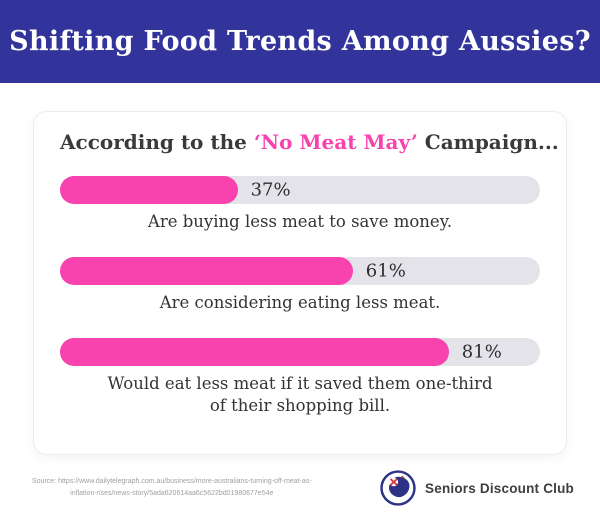 This screenshot has height=518, width=600. What do you see at coordinates (157, 142) in the screenshot?
I see `card-heading-prefix: According to the` at bounding box center [157, 142].